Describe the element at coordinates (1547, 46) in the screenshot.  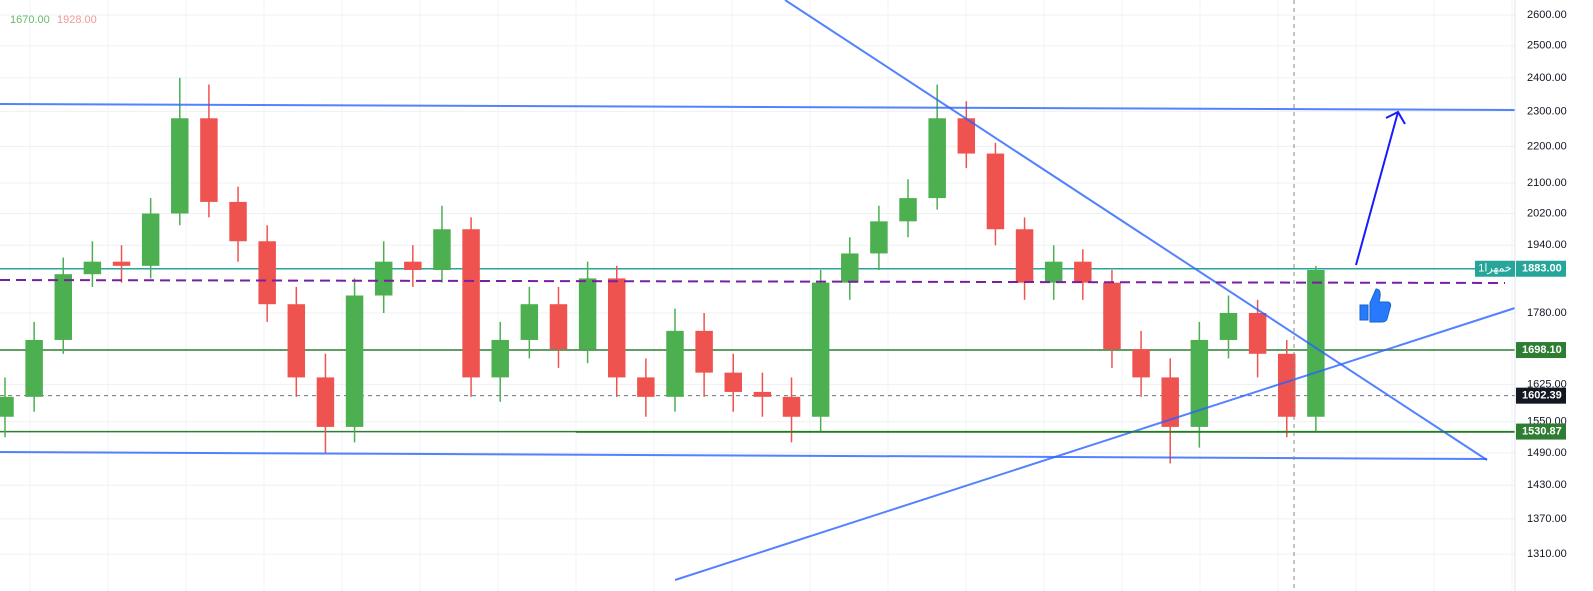
I see `y-tick-label: 2500.00` at that location.